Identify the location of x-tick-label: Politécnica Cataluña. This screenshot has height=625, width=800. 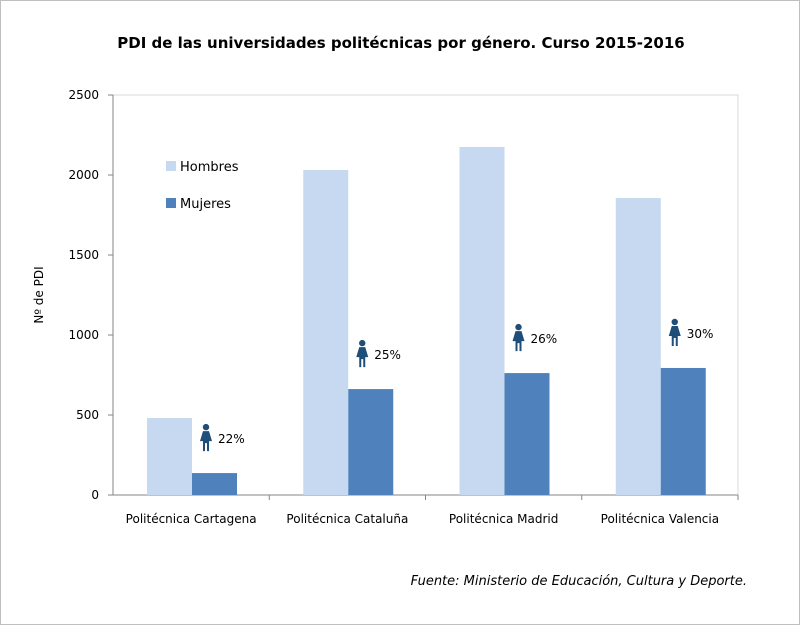
(347, 519).